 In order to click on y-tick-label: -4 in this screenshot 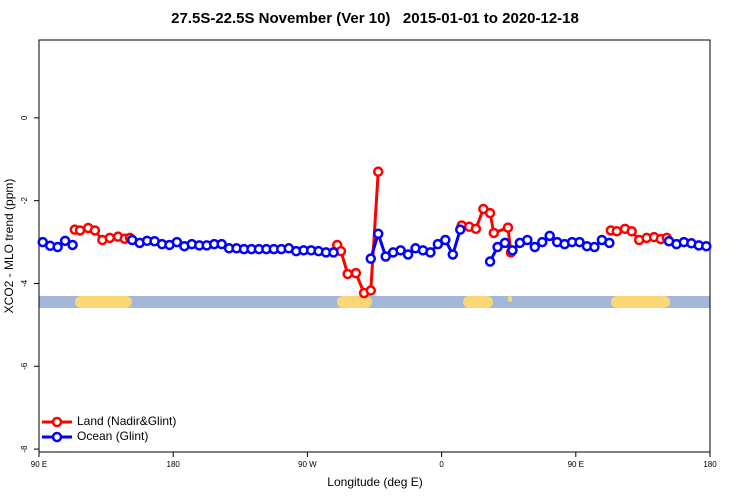, I will do `click(24, 283)`.